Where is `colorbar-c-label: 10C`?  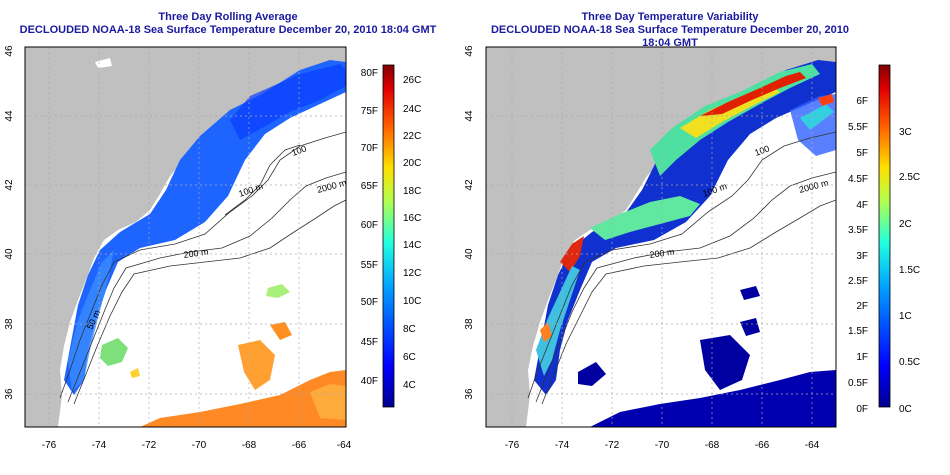
colorbar-c-label: 10C is located at coordinates (412, 301).